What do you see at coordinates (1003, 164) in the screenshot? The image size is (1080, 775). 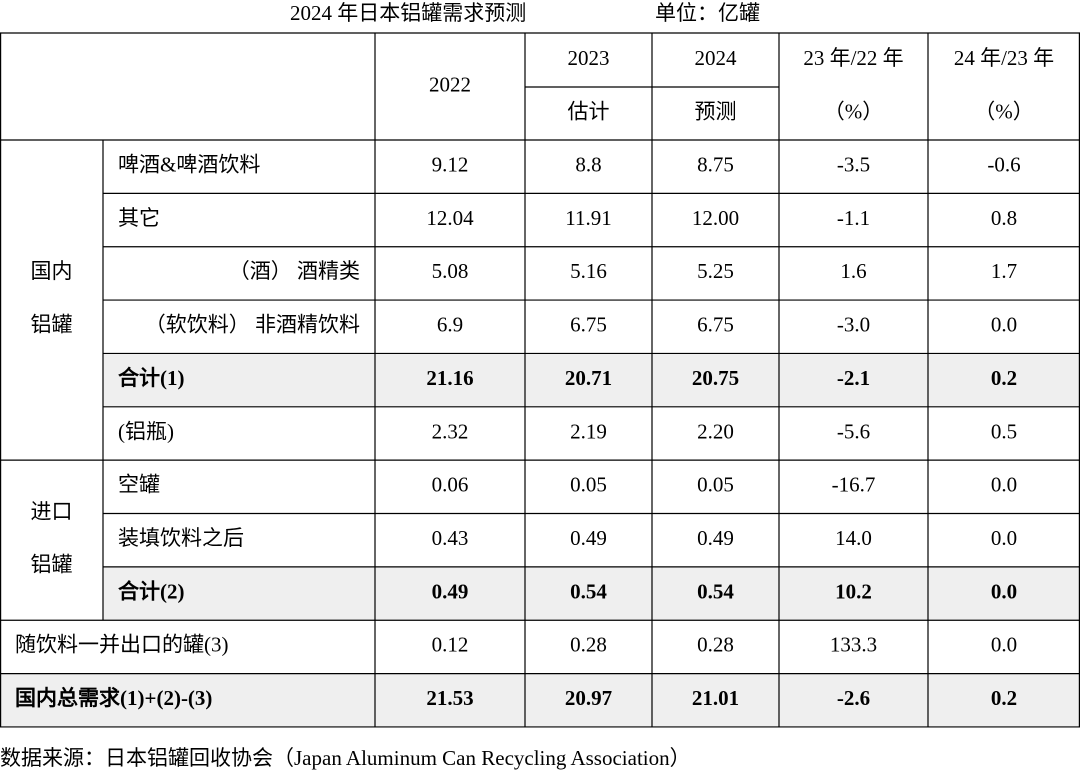 I see `cell: -0.6` at bounding box center [1003, 164].